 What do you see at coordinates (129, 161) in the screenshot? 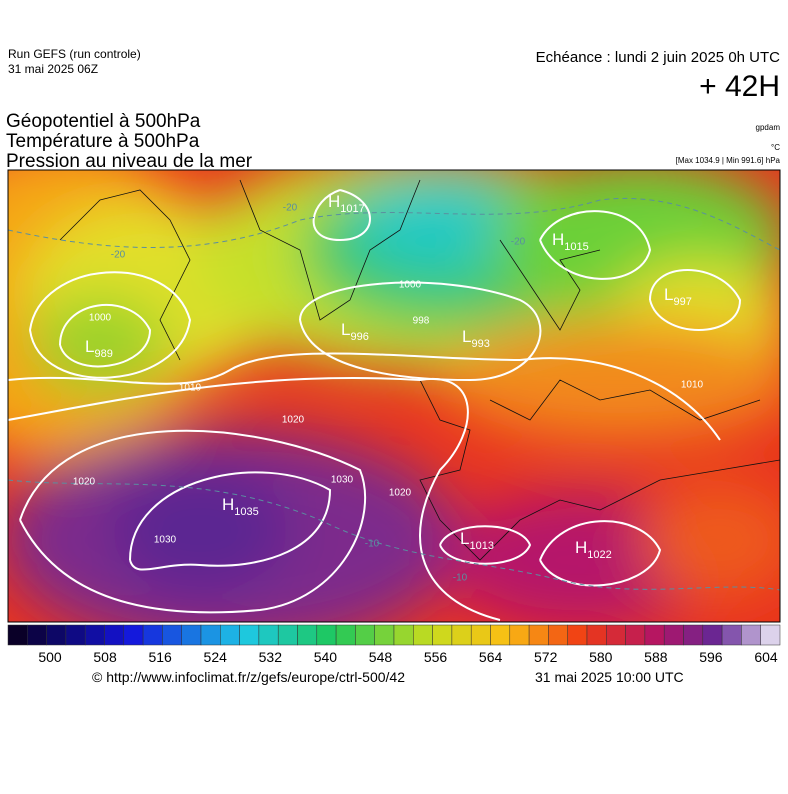
I see `title-pressure: Pression au niveau de la mer` at bounding box center [129, 161].